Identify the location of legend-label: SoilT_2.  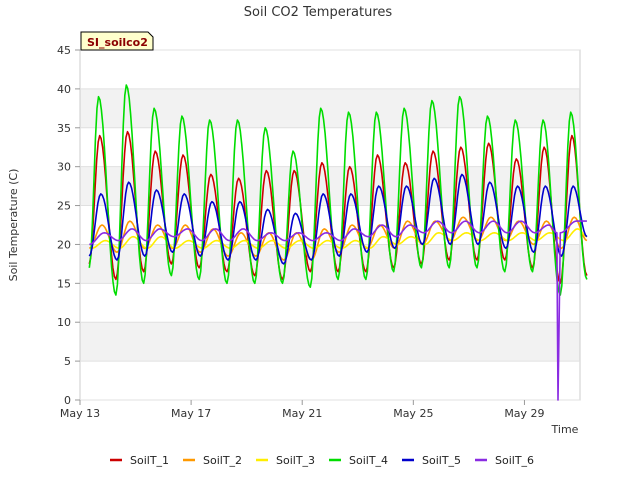
(222, 460).